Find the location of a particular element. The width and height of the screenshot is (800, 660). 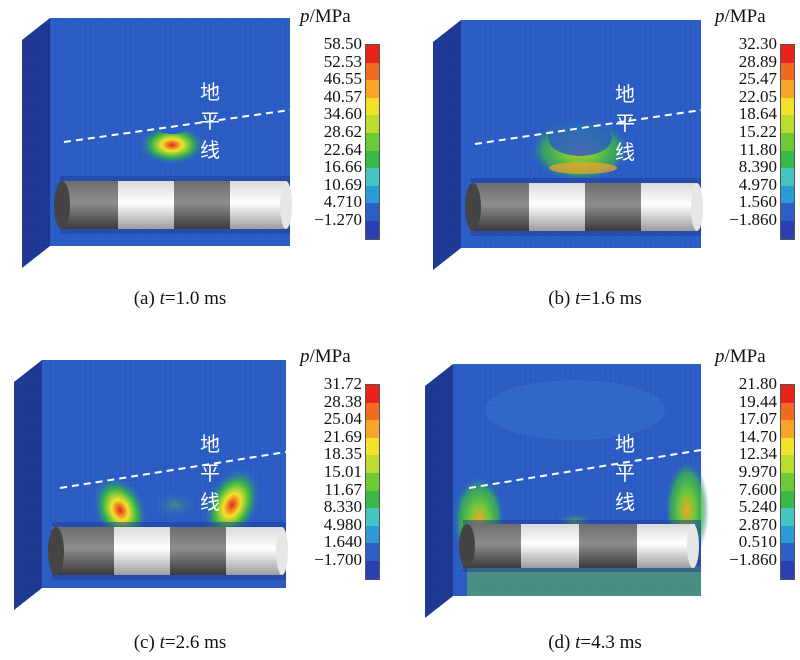

tick-label: 9.970 is located at coordinates (757, 471).